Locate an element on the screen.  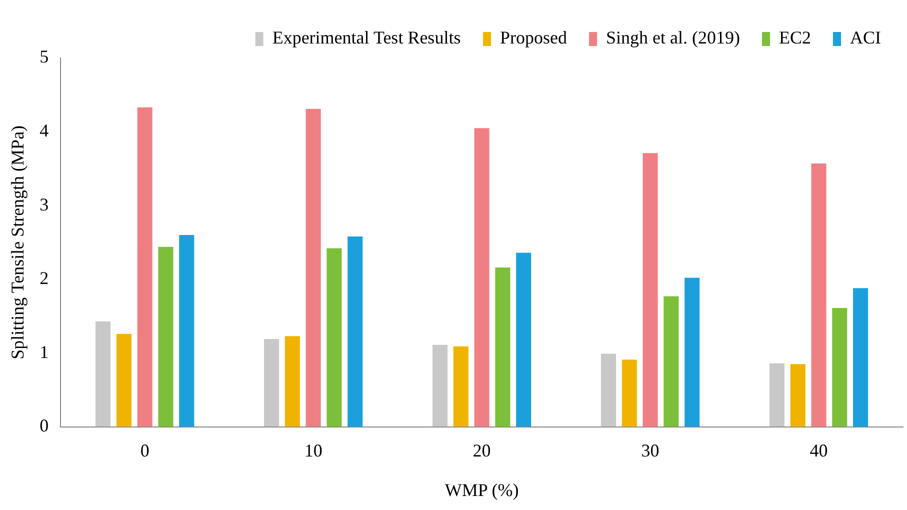
x-tick-label: 20 is located at coordinates (481, 450).